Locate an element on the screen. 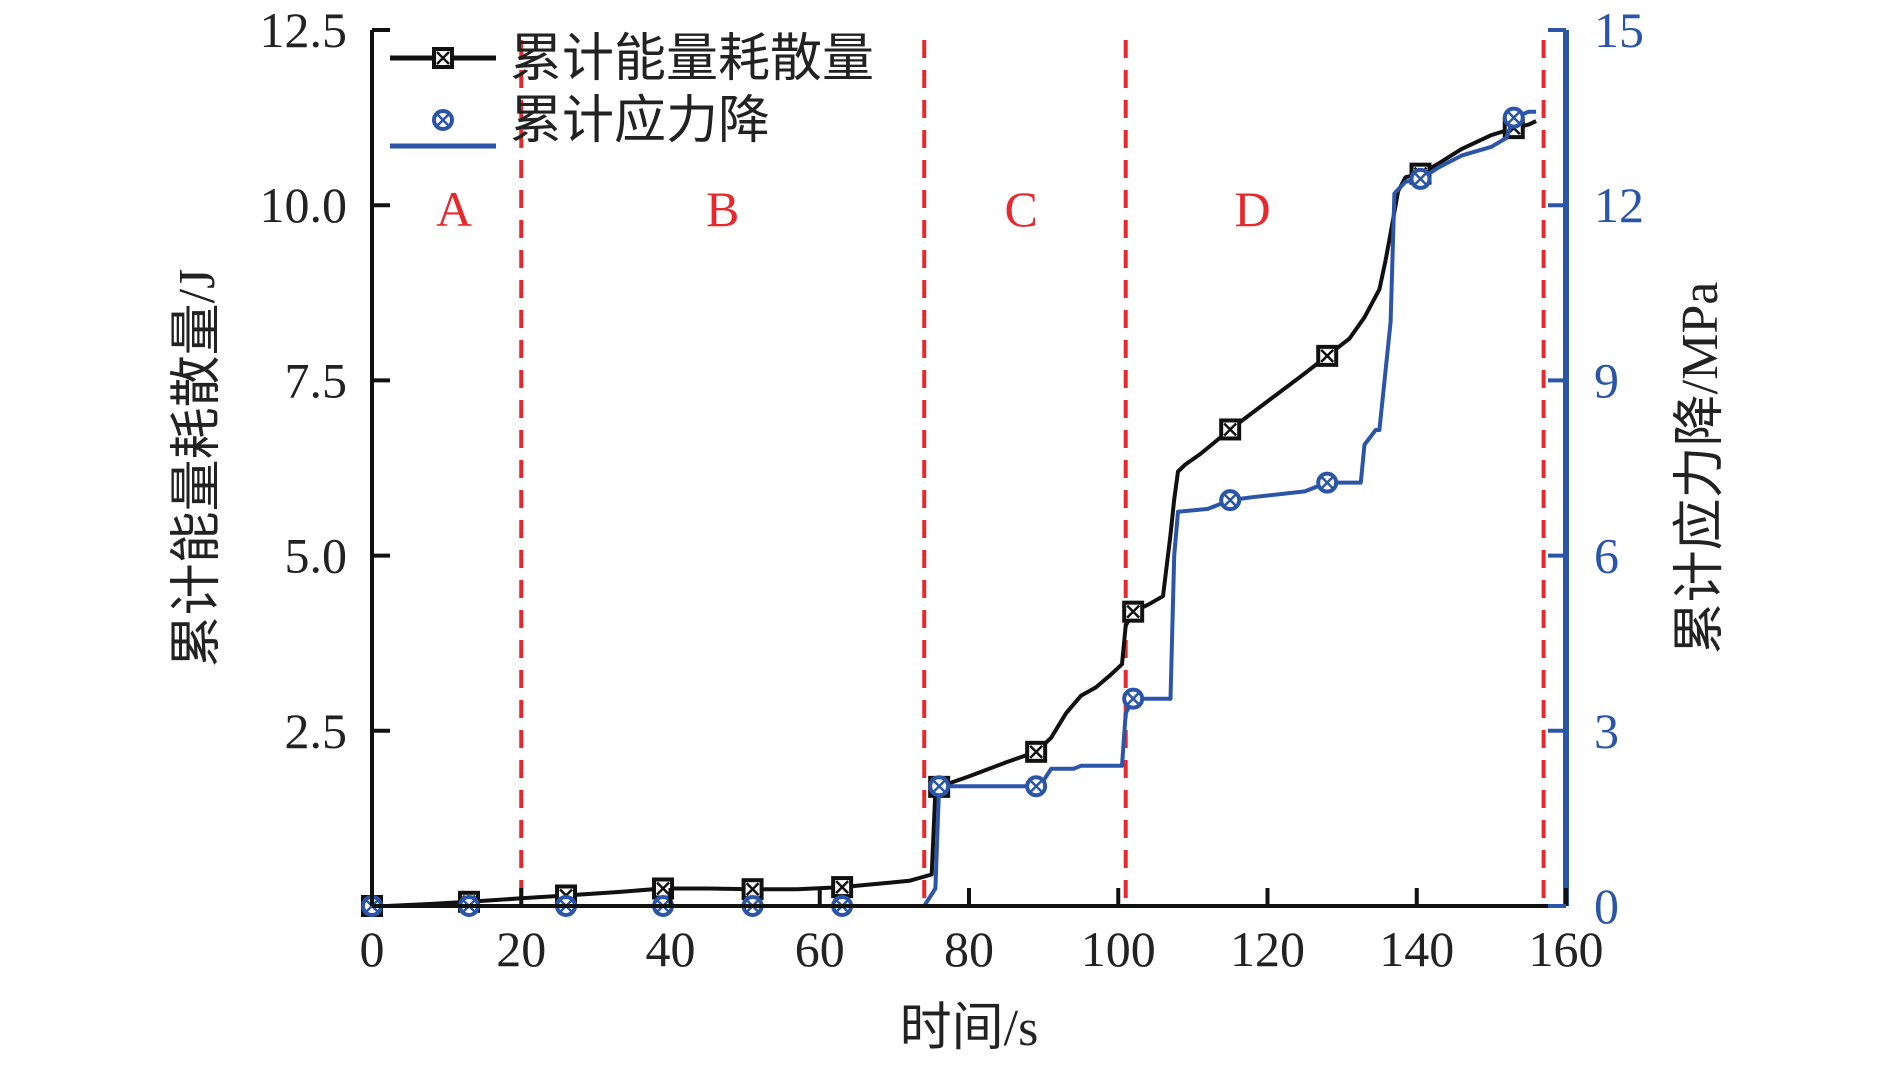 The height and width of the screenshot is (1068, 1890). x-tick-label: 120 is located at coordinates (1267, 949).